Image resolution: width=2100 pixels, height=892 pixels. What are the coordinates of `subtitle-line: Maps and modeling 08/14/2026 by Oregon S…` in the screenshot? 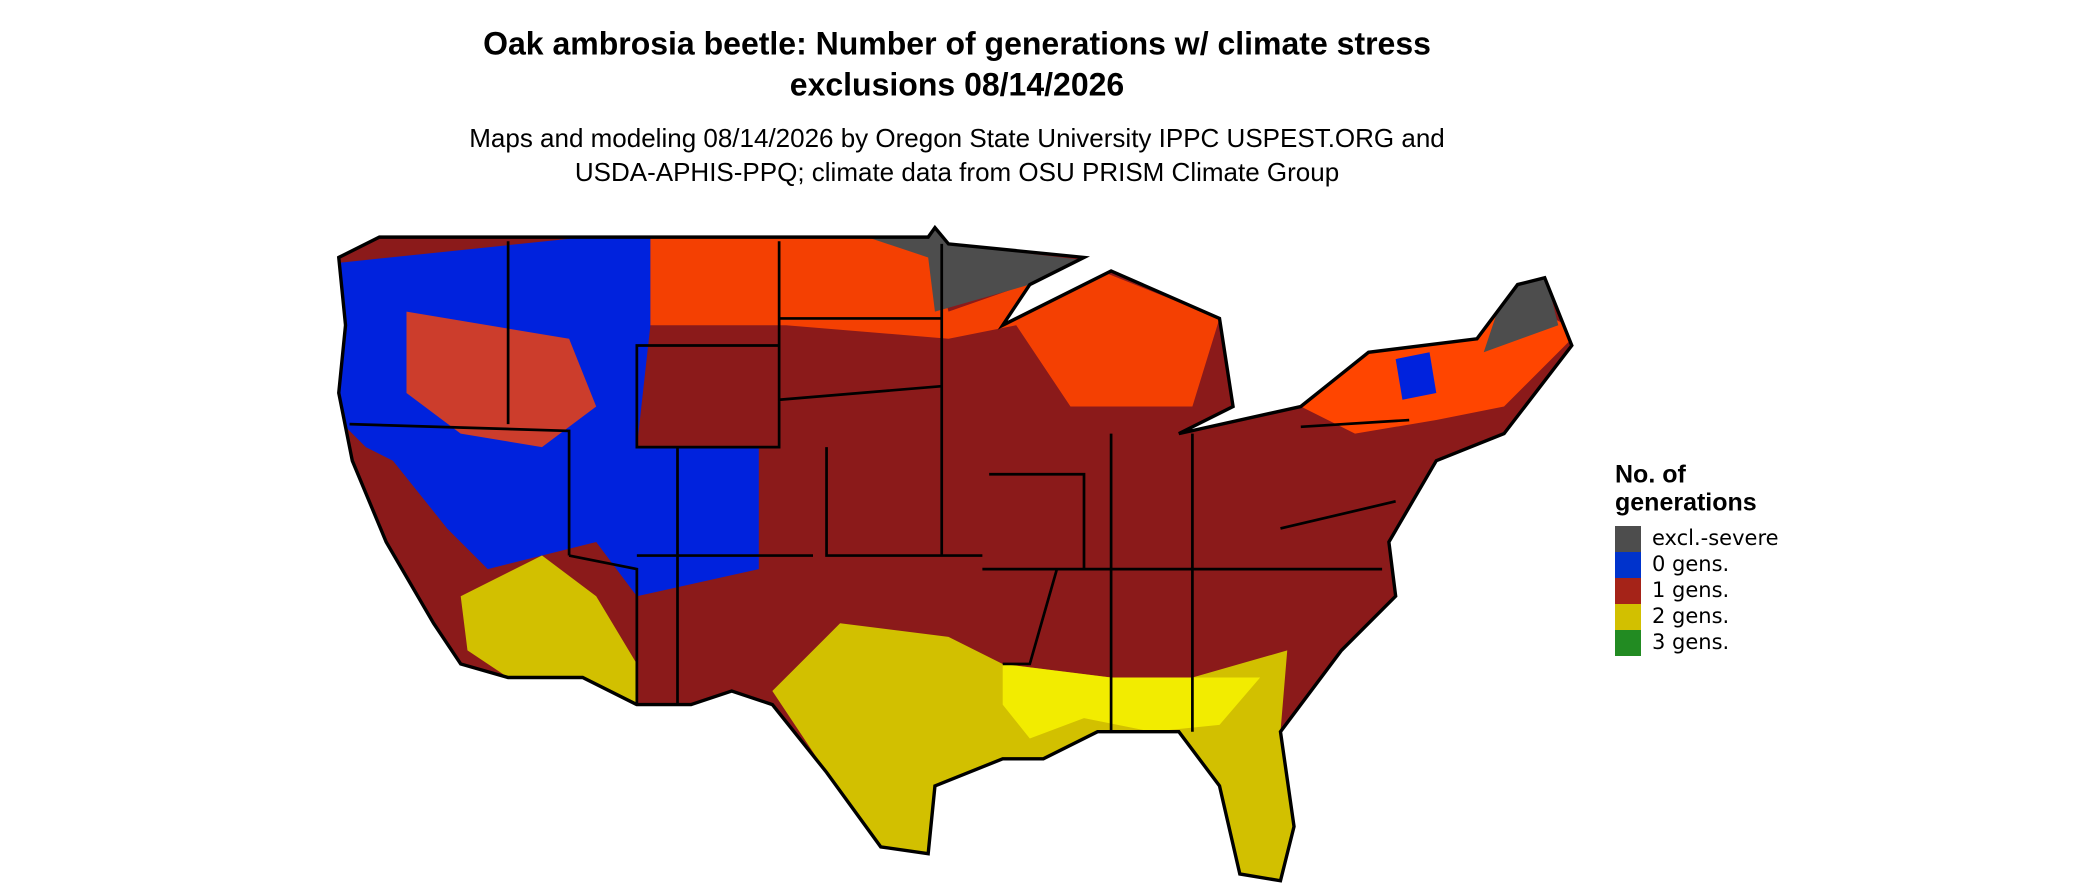 It's located at (957, 138).